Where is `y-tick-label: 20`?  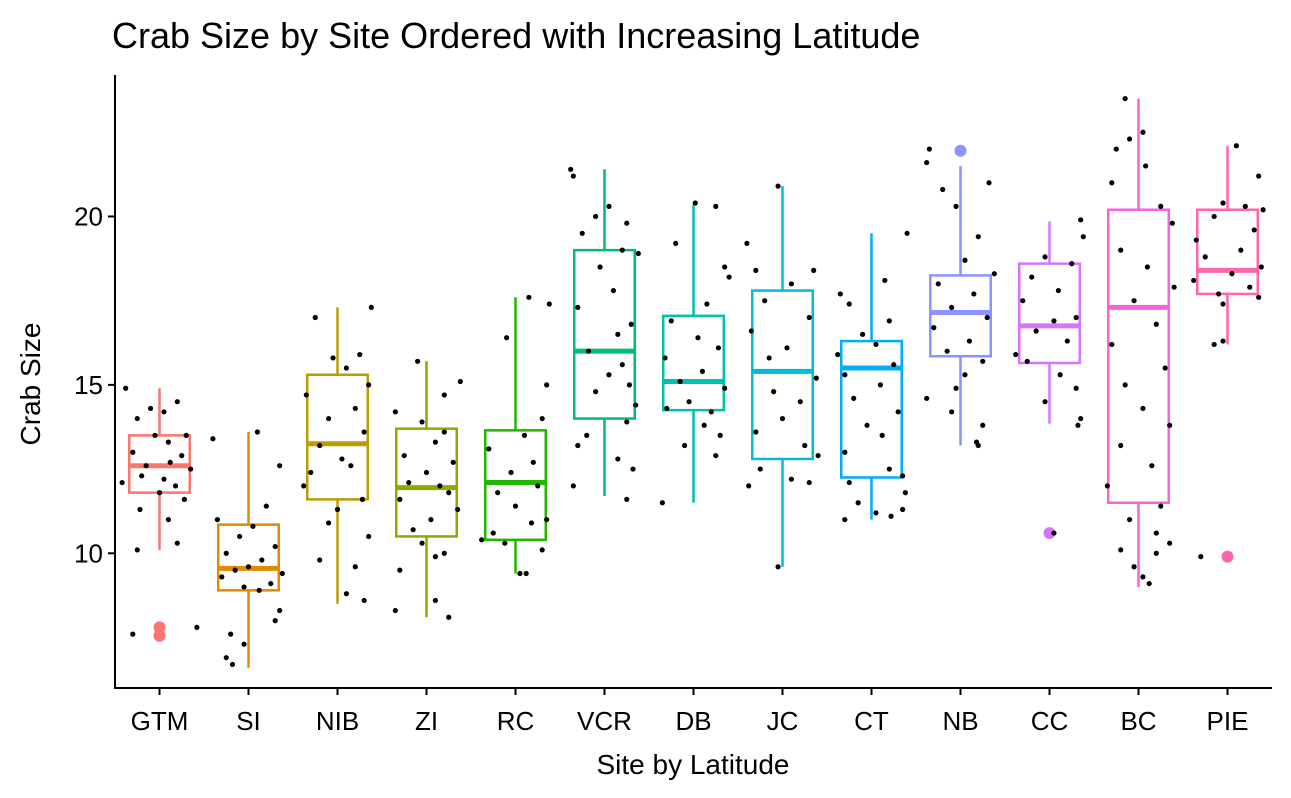 y-tick-label: 20 is located at coordinates (88, 216).